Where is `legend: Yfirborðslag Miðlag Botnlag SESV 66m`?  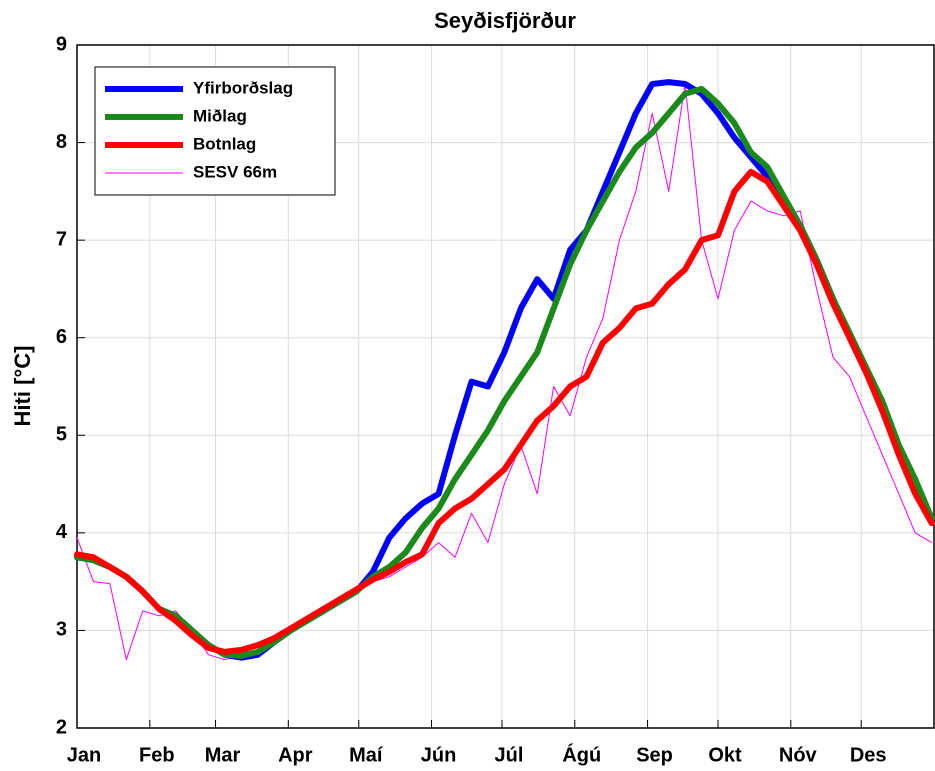 legend: Yfirborðslag Miðlag Botnlag SESV 66m is located at coordinates (215, 131).